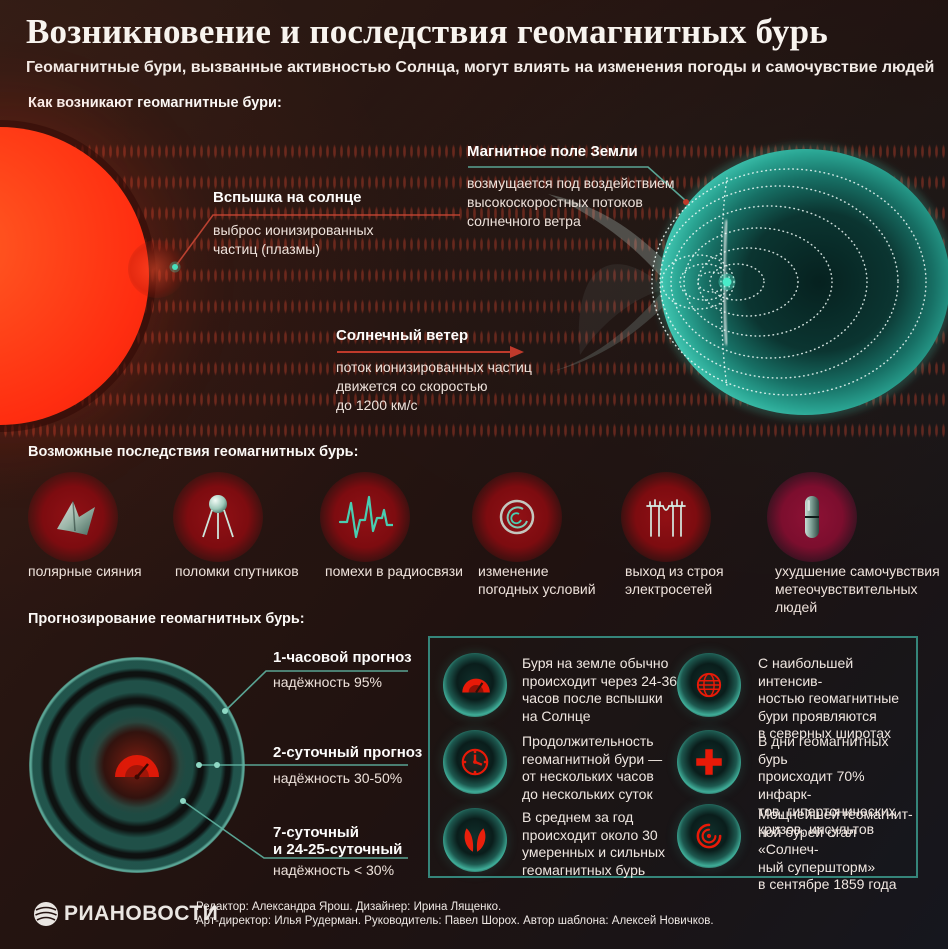 The height and width of the screenshot is (949, 948). I want to click on solar-flare-bubble, so click(157, 269).